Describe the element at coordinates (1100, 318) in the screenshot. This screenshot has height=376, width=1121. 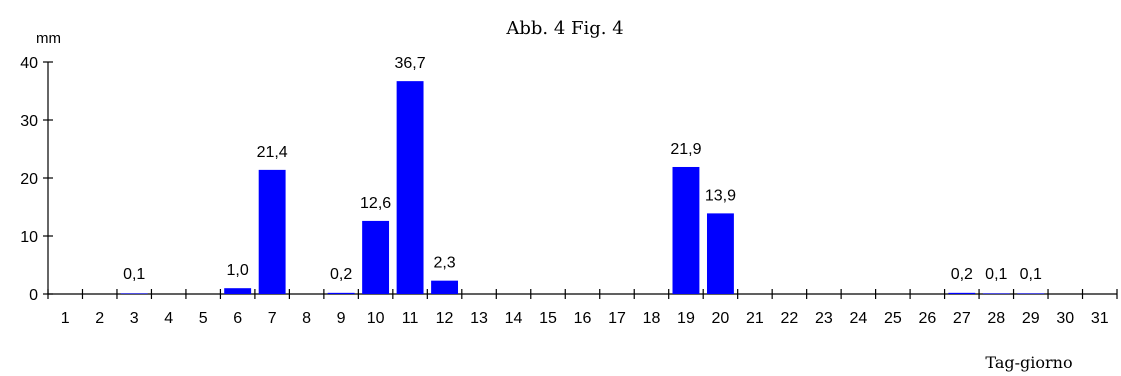
I see `x-tick-label: 31` at that location.